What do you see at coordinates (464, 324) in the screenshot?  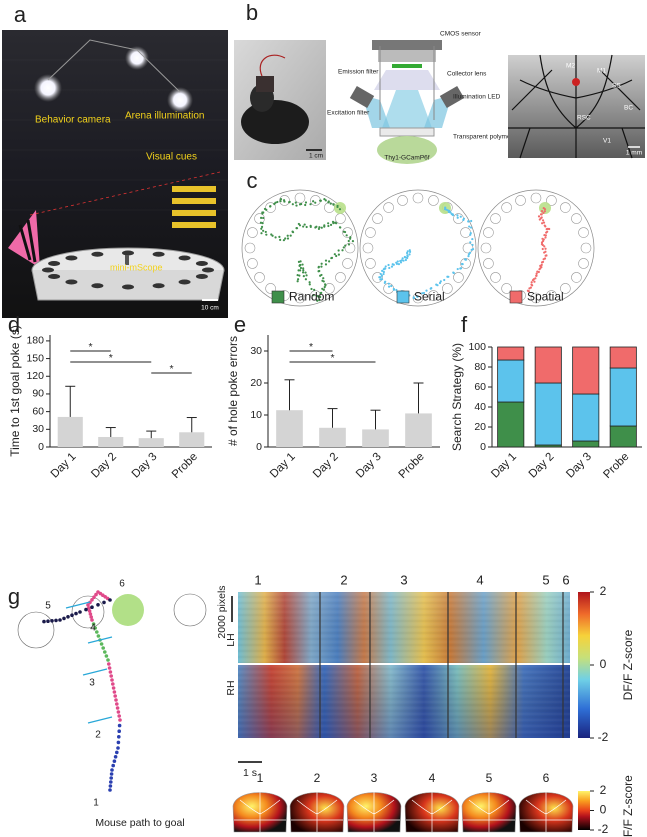 I see `panel-letter: f` at bounding box center [464, 324].